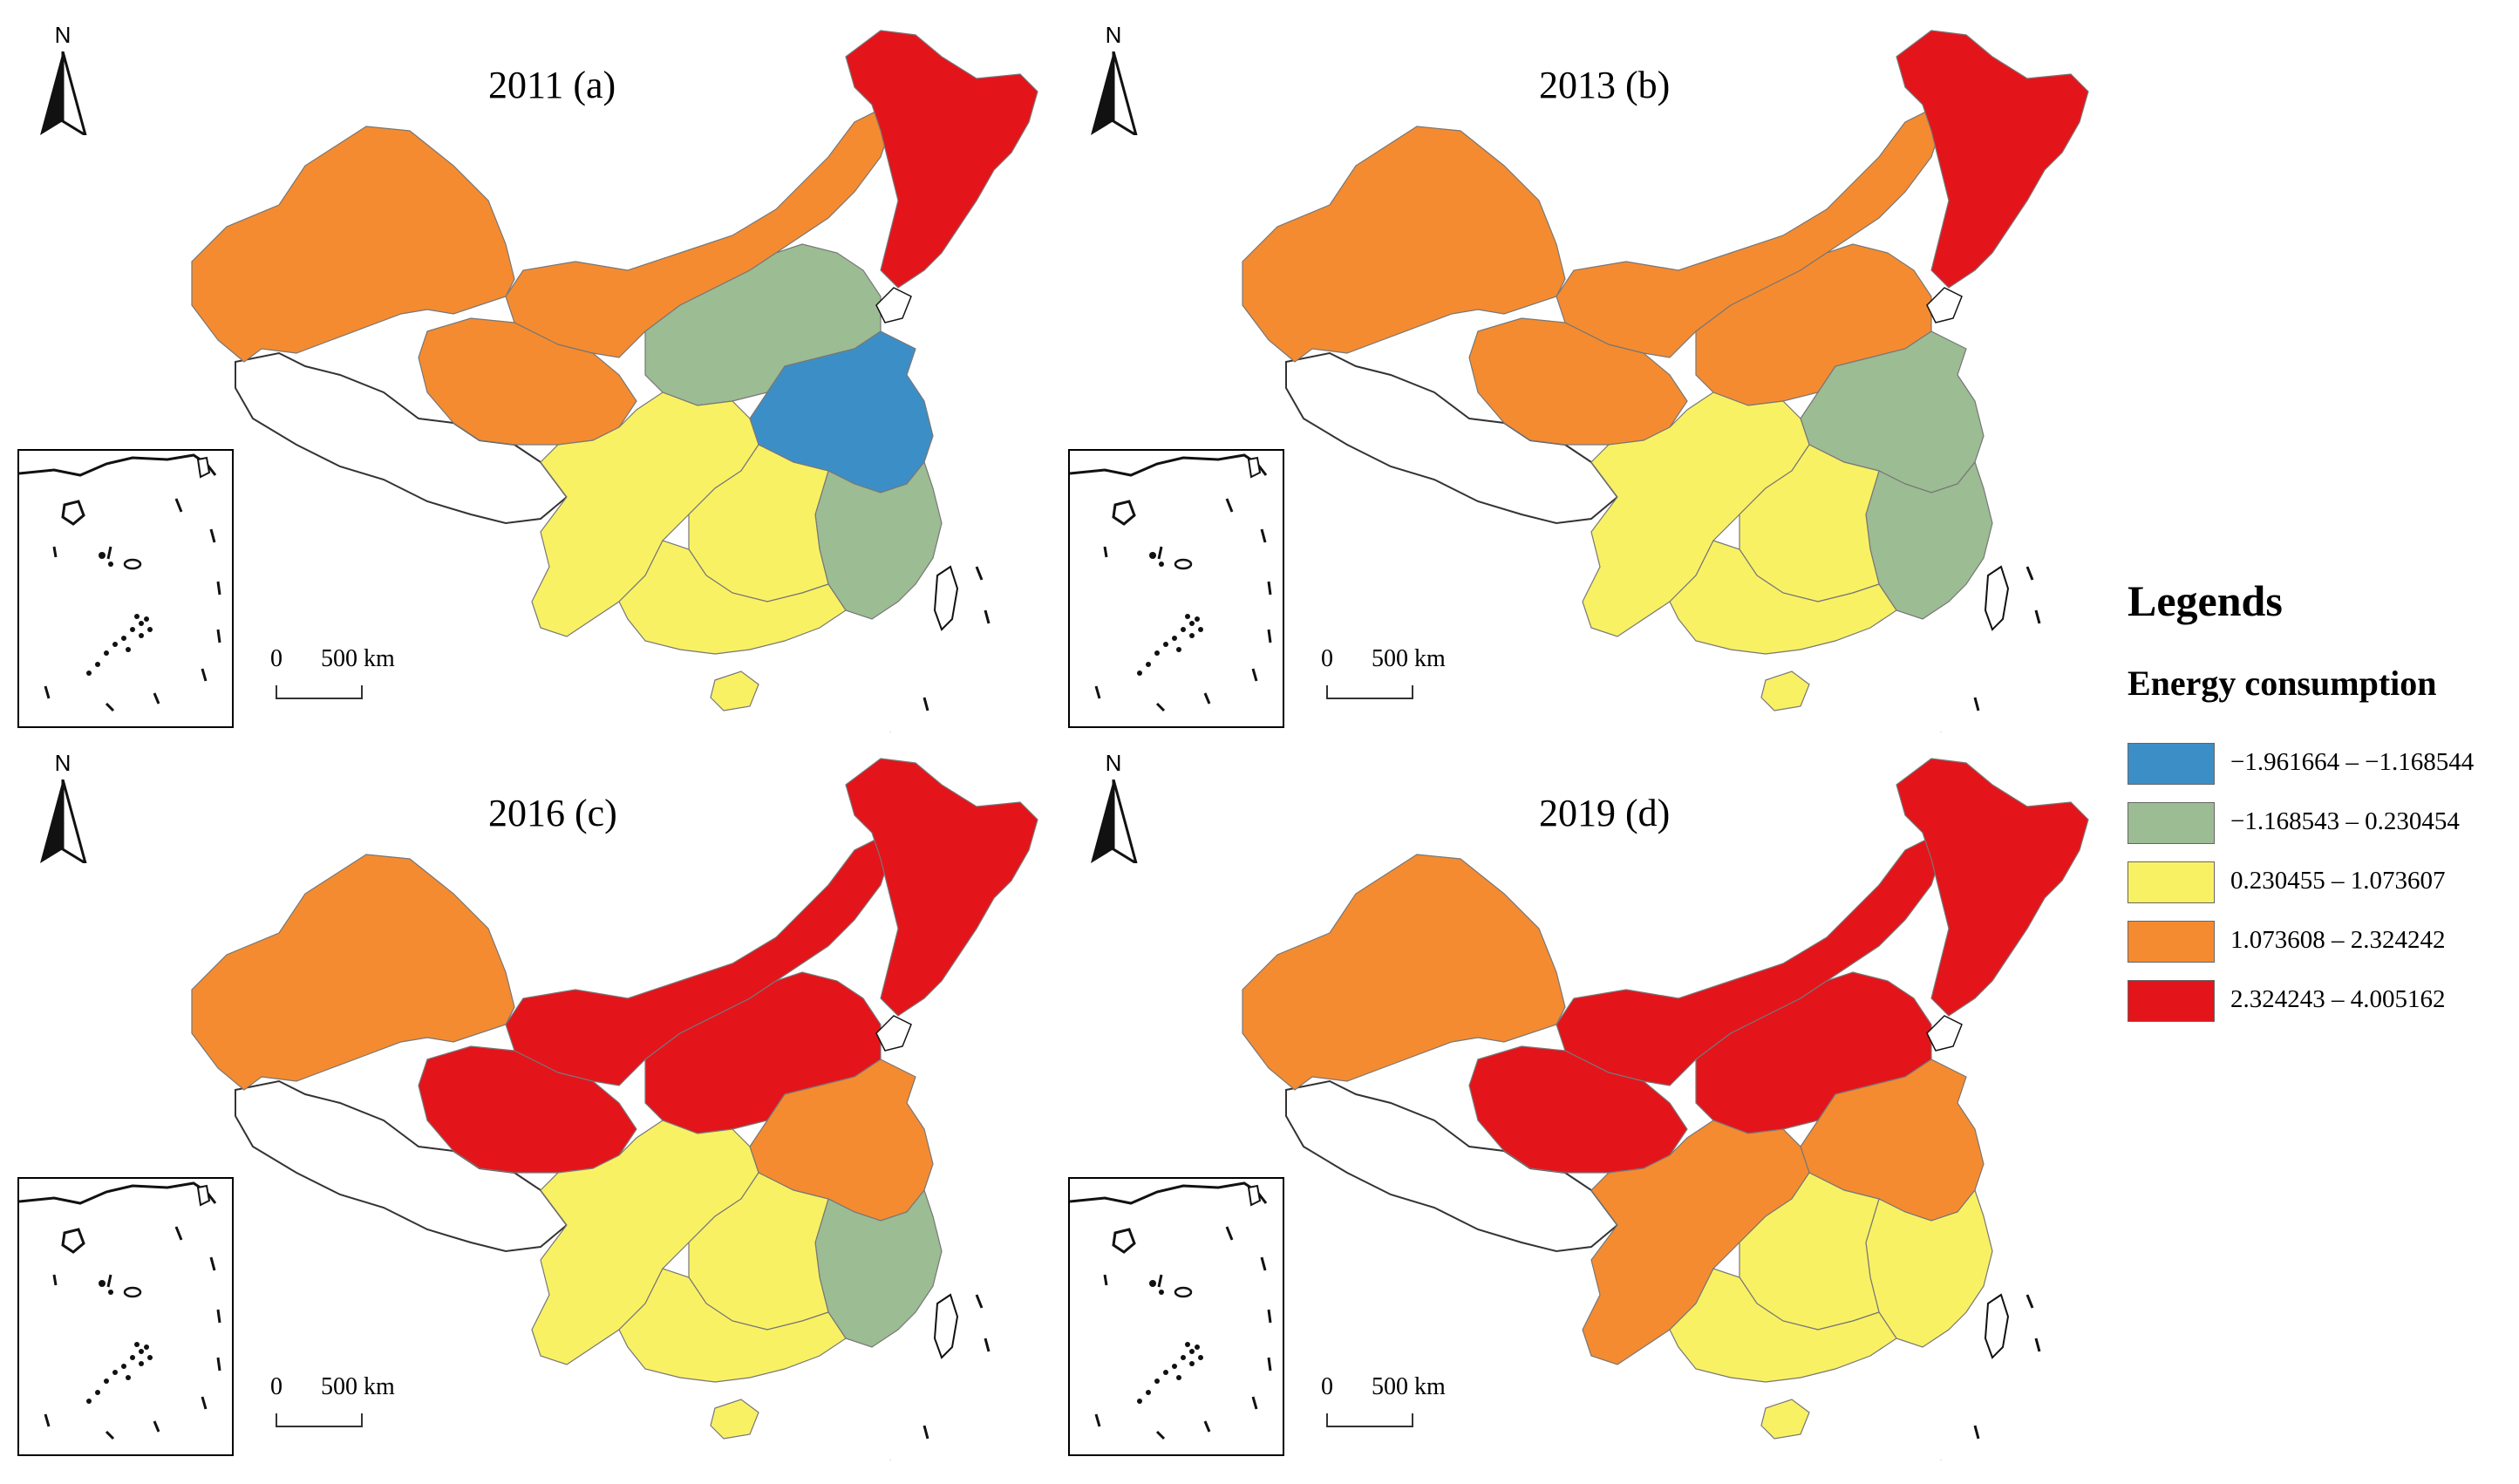 The width and height of the screenshot is (2519, 1484). I want to click on legend-label: 0.230455 – 1.073607, so click(2338, 881).